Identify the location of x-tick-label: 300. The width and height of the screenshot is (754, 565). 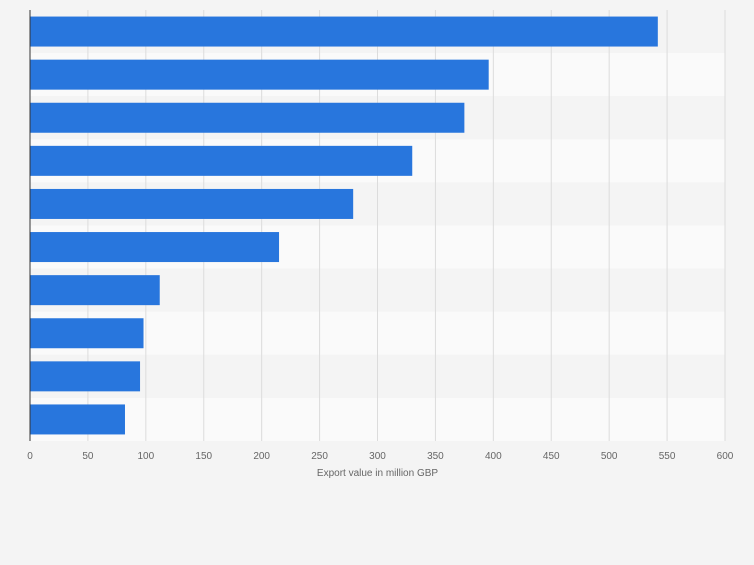
(377, 456).